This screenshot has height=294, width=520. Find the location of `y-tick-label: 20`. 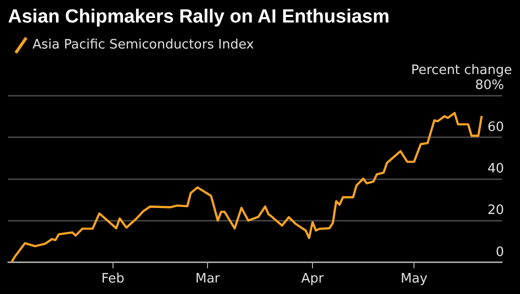

y-tick-label: 20 is located at coordinates (495, 210).